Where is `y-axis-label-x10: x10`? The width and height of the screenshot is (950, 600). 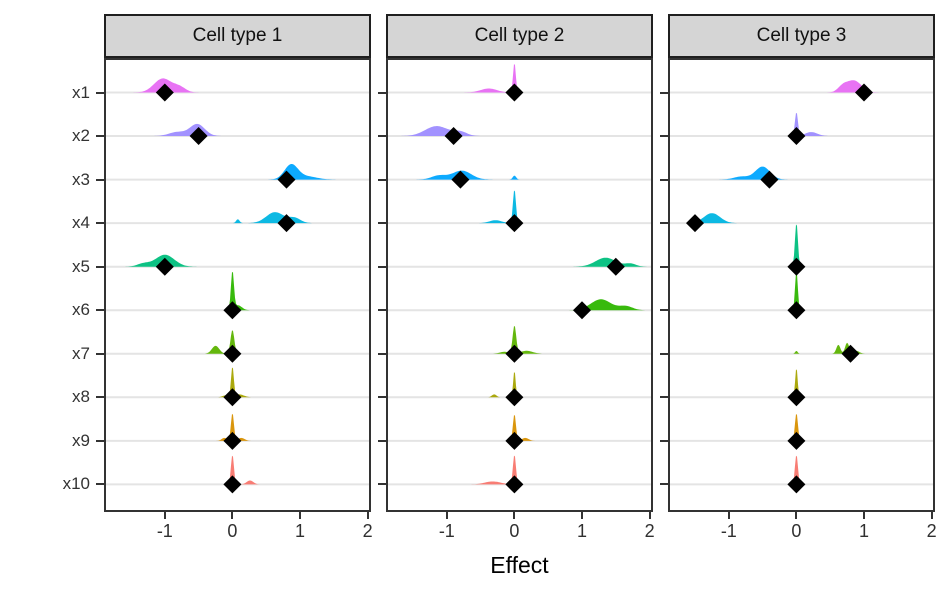
y-axis-label-x10: x10 is located at coordinates (76, 484).